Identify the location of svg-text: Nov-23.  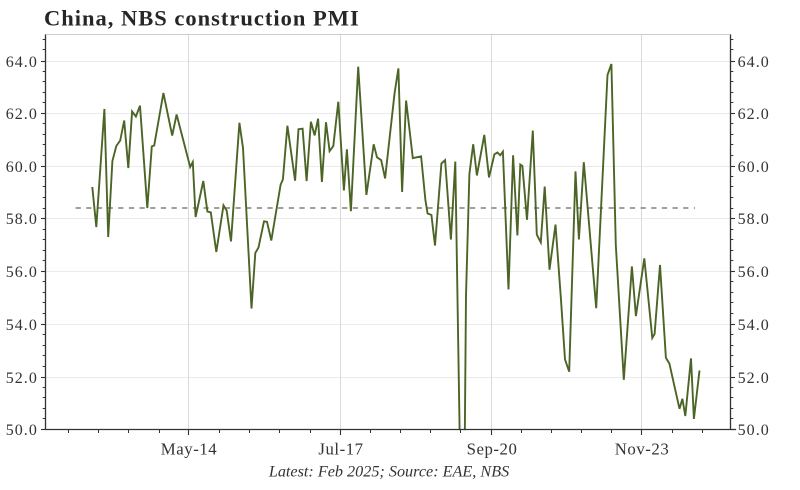
(642, 449).